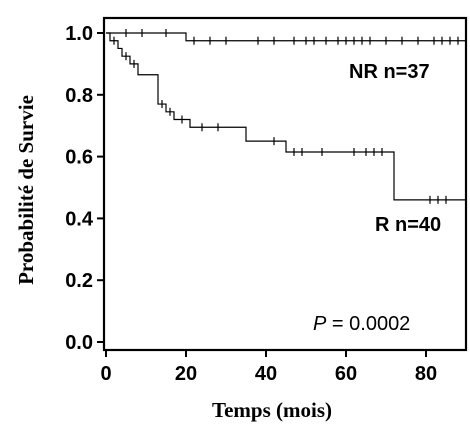 Image resolution: width=470 pixels, height=427 pixels. I want to click on x-axis-label: Temps (mois), so click(272, 410).